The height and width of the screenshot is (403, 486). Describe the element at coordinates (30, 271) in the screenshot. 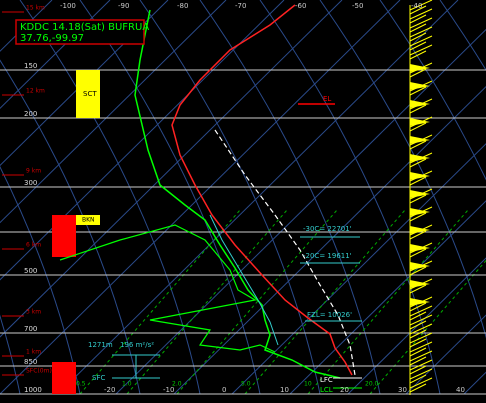

I see `pressure-label: 500` at that location.